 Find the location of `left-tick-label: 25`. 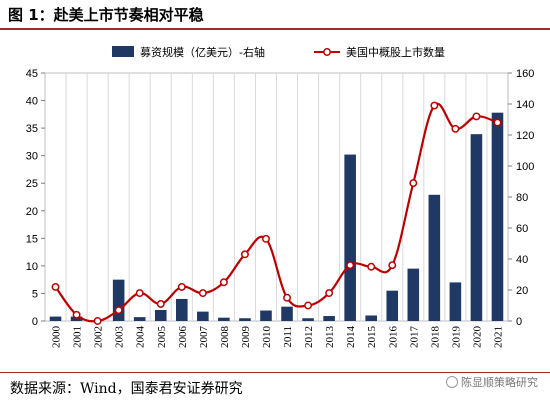

left-tick-label: 25 is located at coordinates (32, 184).